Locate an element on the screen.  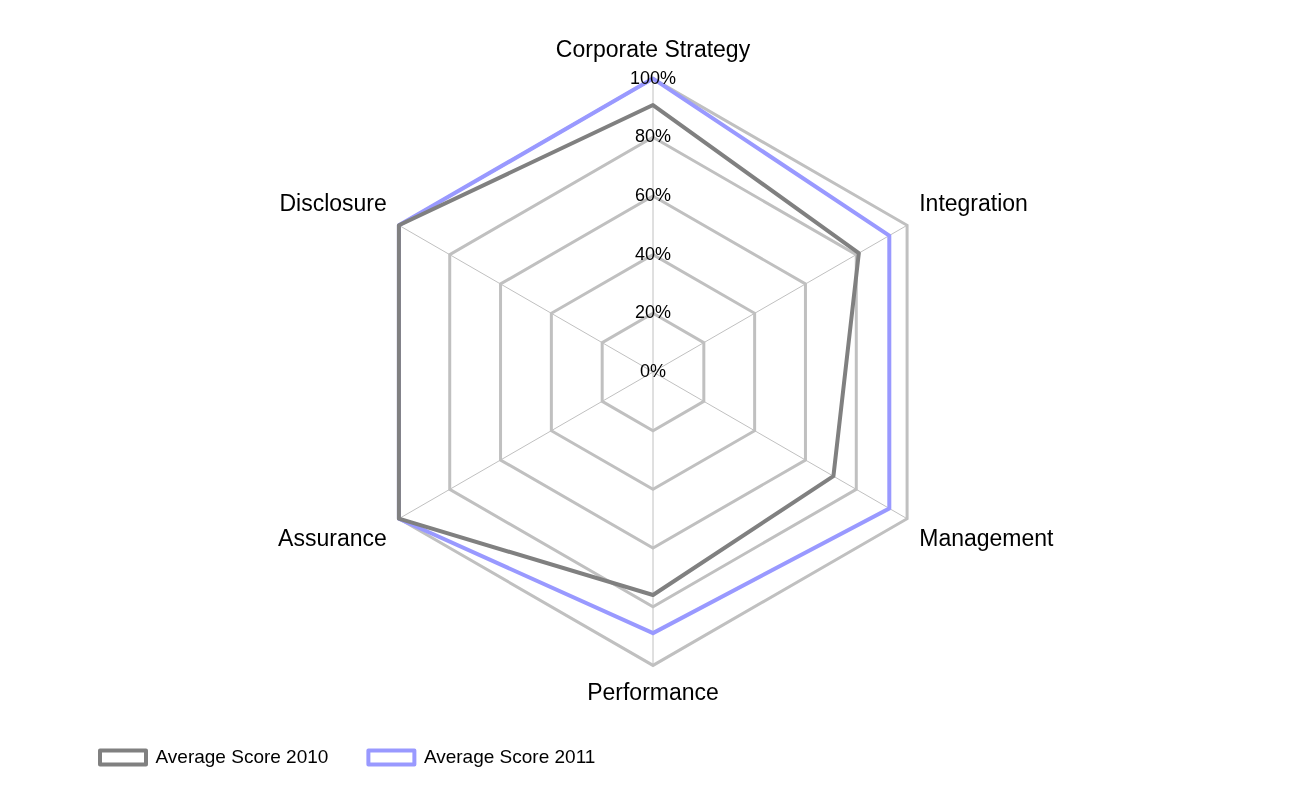
y-tick-label: 0% is located at coordinates (653, 370).